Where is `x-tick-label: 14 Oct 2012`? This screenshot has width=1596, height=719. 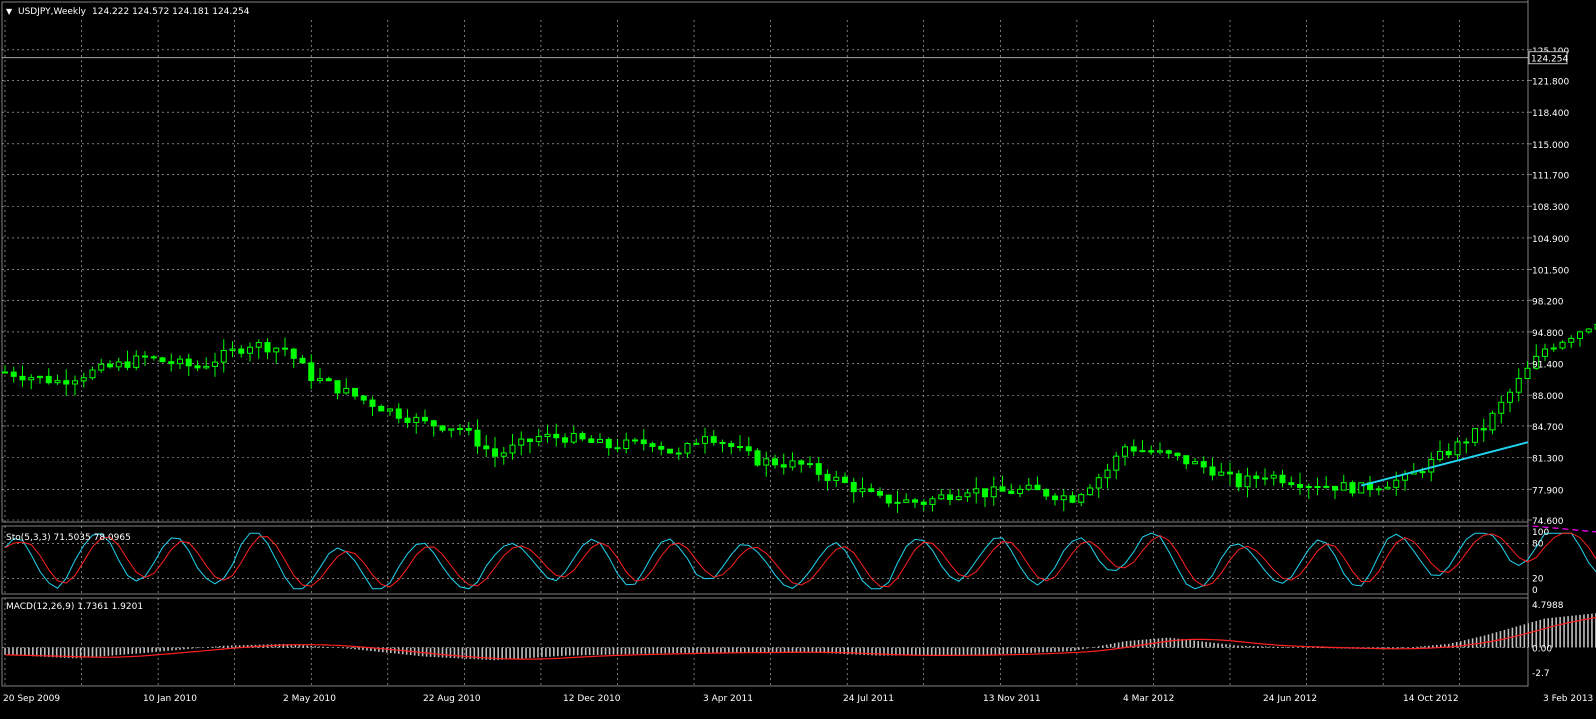
x-tick-label: 14 Oct 2012 is located at coordinates (1431, 699).